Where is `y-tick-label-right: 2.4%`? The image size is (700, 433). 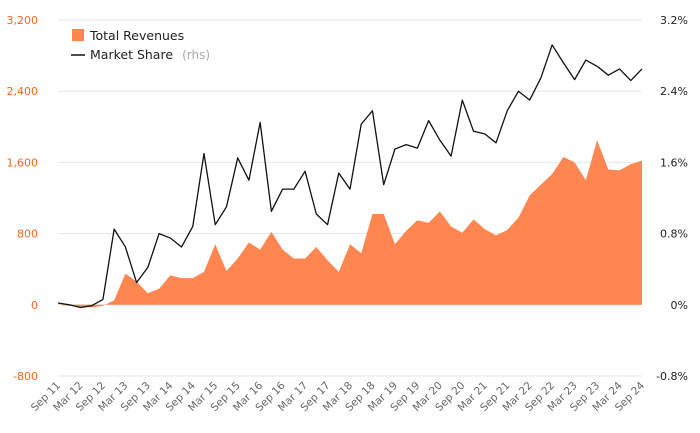
y-tick-label-right: 2.4% is located at coordinates (674, 91).